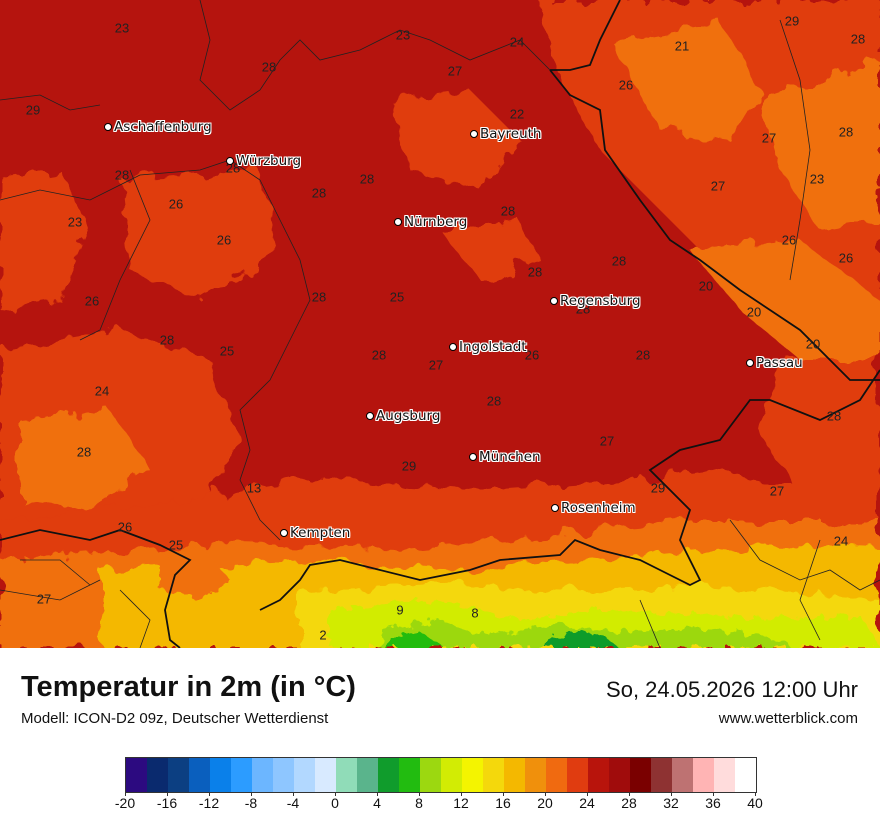 Image resolution: width=880 pixels, height=830 pixels. I want to click on legend-tick-label: -12, so click(209, 803).